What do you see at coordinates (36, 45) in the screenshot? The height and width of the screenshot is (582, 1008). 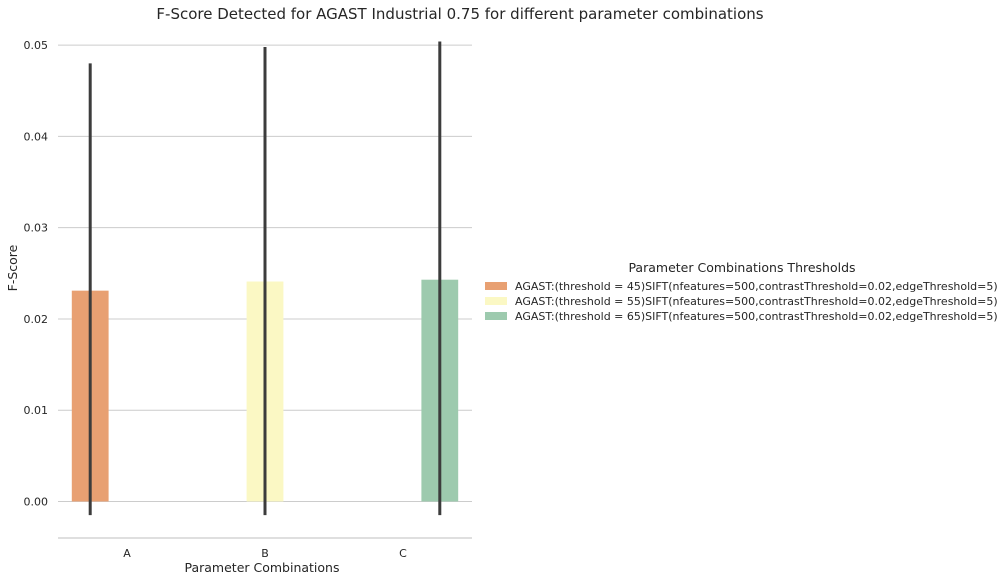 I see `y-tick-label: 0.05` at bounding box center [36, 45].